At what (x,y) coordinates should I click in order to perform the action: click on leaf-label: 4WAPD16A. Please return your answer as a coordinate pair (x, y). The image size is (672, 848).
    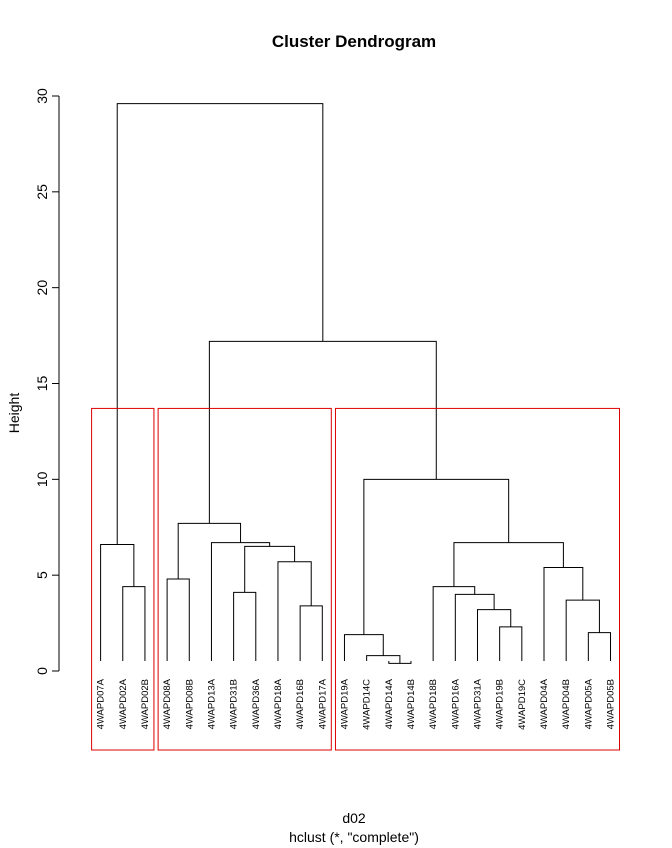
    Looking at the image, I should click on (455, 703).